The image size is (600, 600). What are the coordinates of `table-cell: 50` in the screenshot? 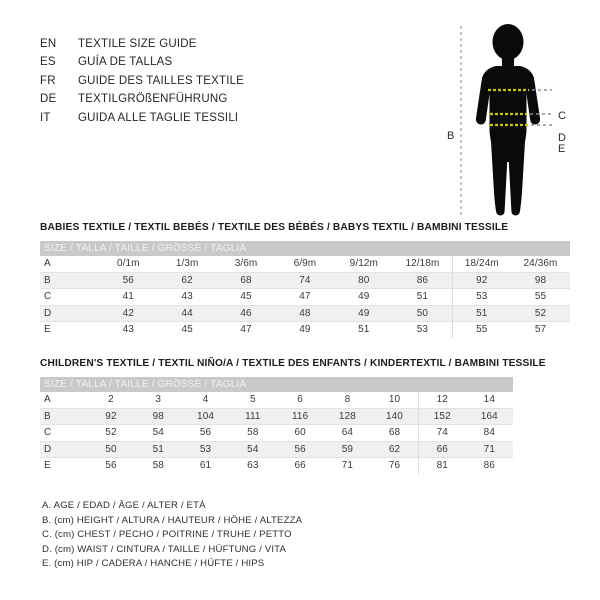 It's located at (111, 449).